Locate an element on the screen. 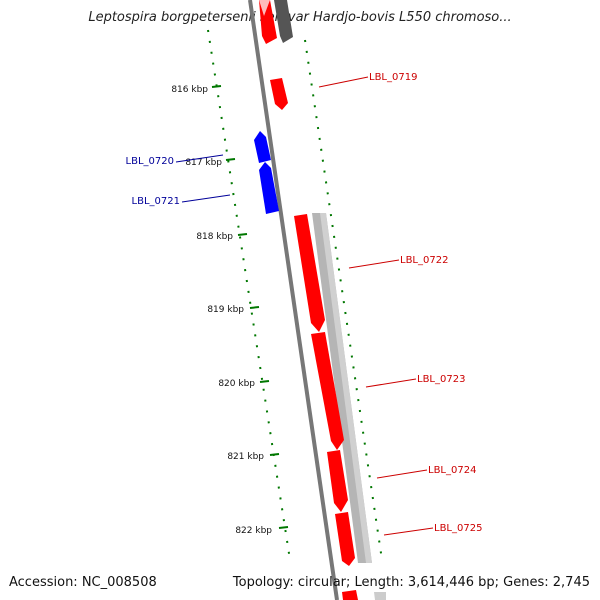 The image size is (600, 600). tick-label-820: 820 kbp is located at coordinates (236, 384).